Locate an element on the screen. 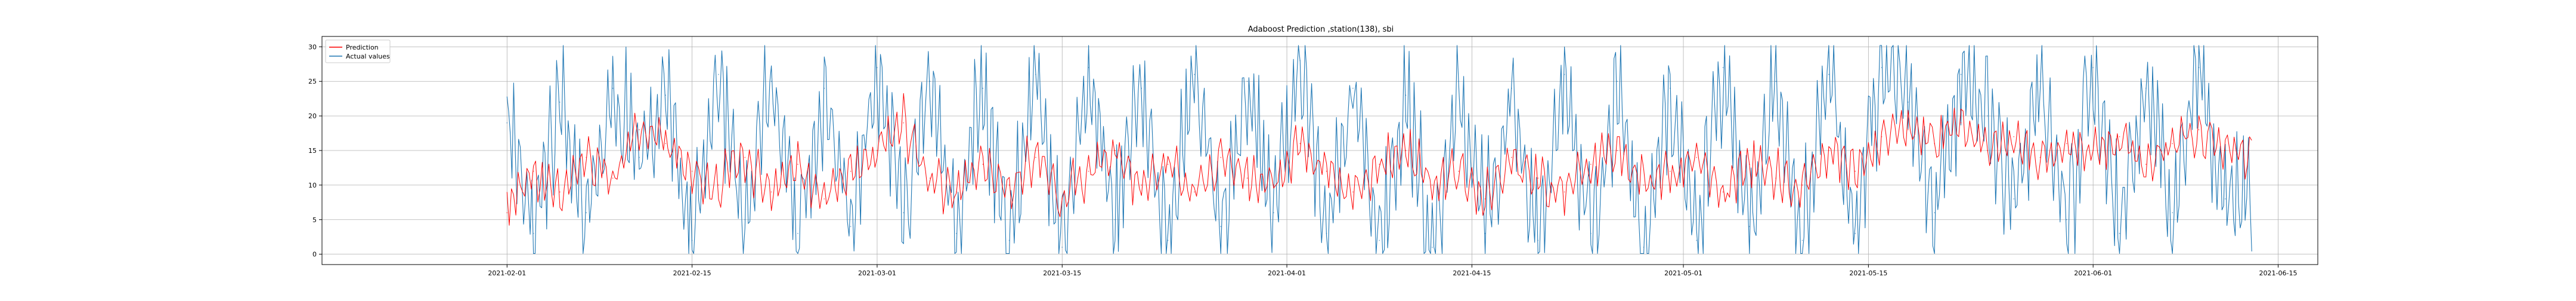 The image size is (2576, 301). y-axis: 0 5 10 15 20 25 30 is located at coordinates (315, 151).